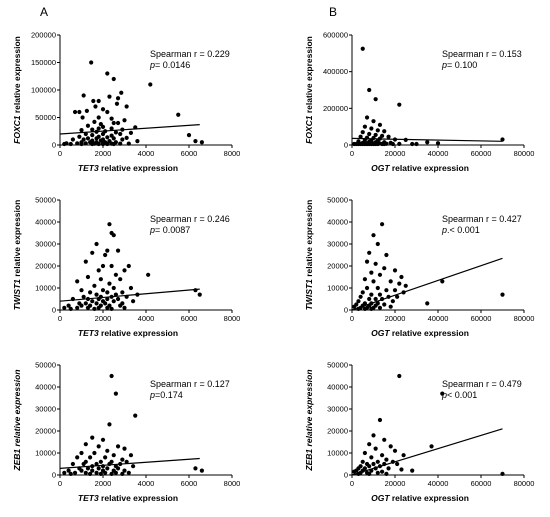 This screenshot has height=517, width=550. Describe the element at coordinates (380, 333) in the screenshot. I see `x-axis-label-gene: OGT` at that location.